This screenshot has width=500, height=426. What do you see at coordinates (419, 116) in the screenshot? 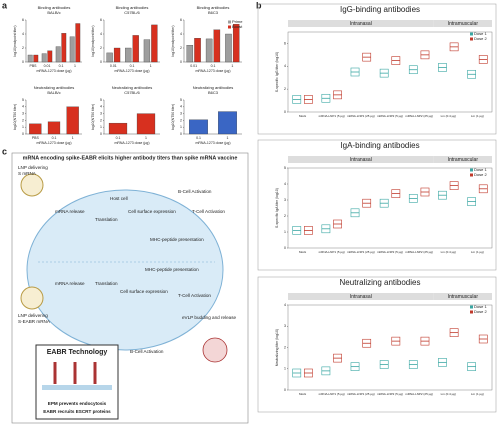
I see `x-tick-label: mRNA-LNP2 (25 µg)` at bounding box center [419, 116].